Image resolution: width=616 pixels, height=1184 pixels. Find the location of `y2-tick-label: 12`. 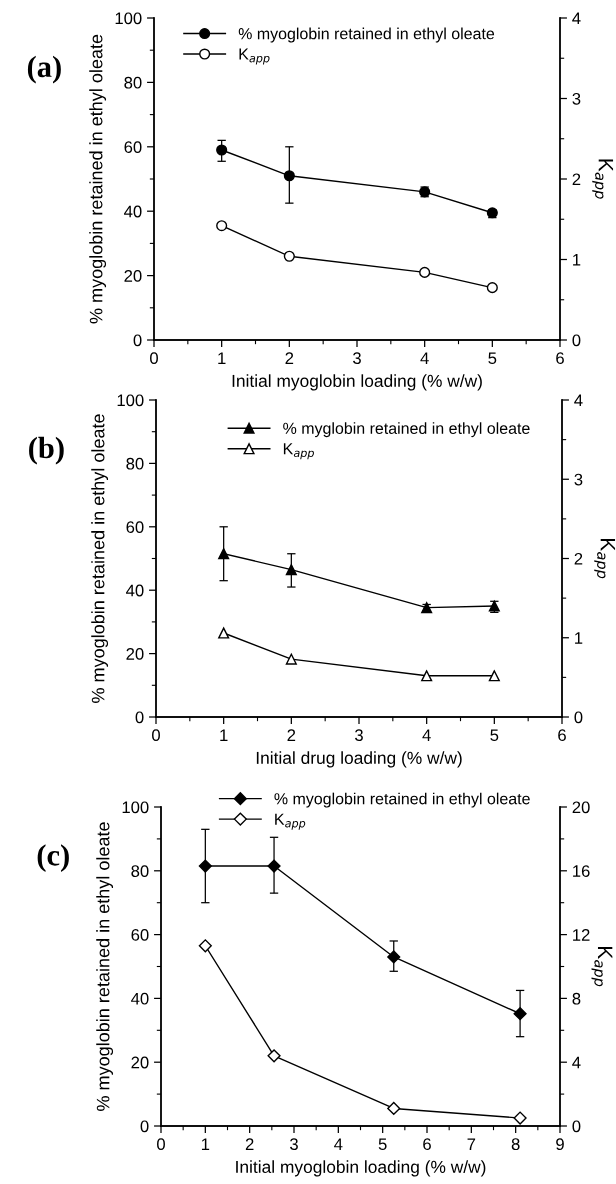

y2-tick-label: 12 is located at coordinates (581, 935).